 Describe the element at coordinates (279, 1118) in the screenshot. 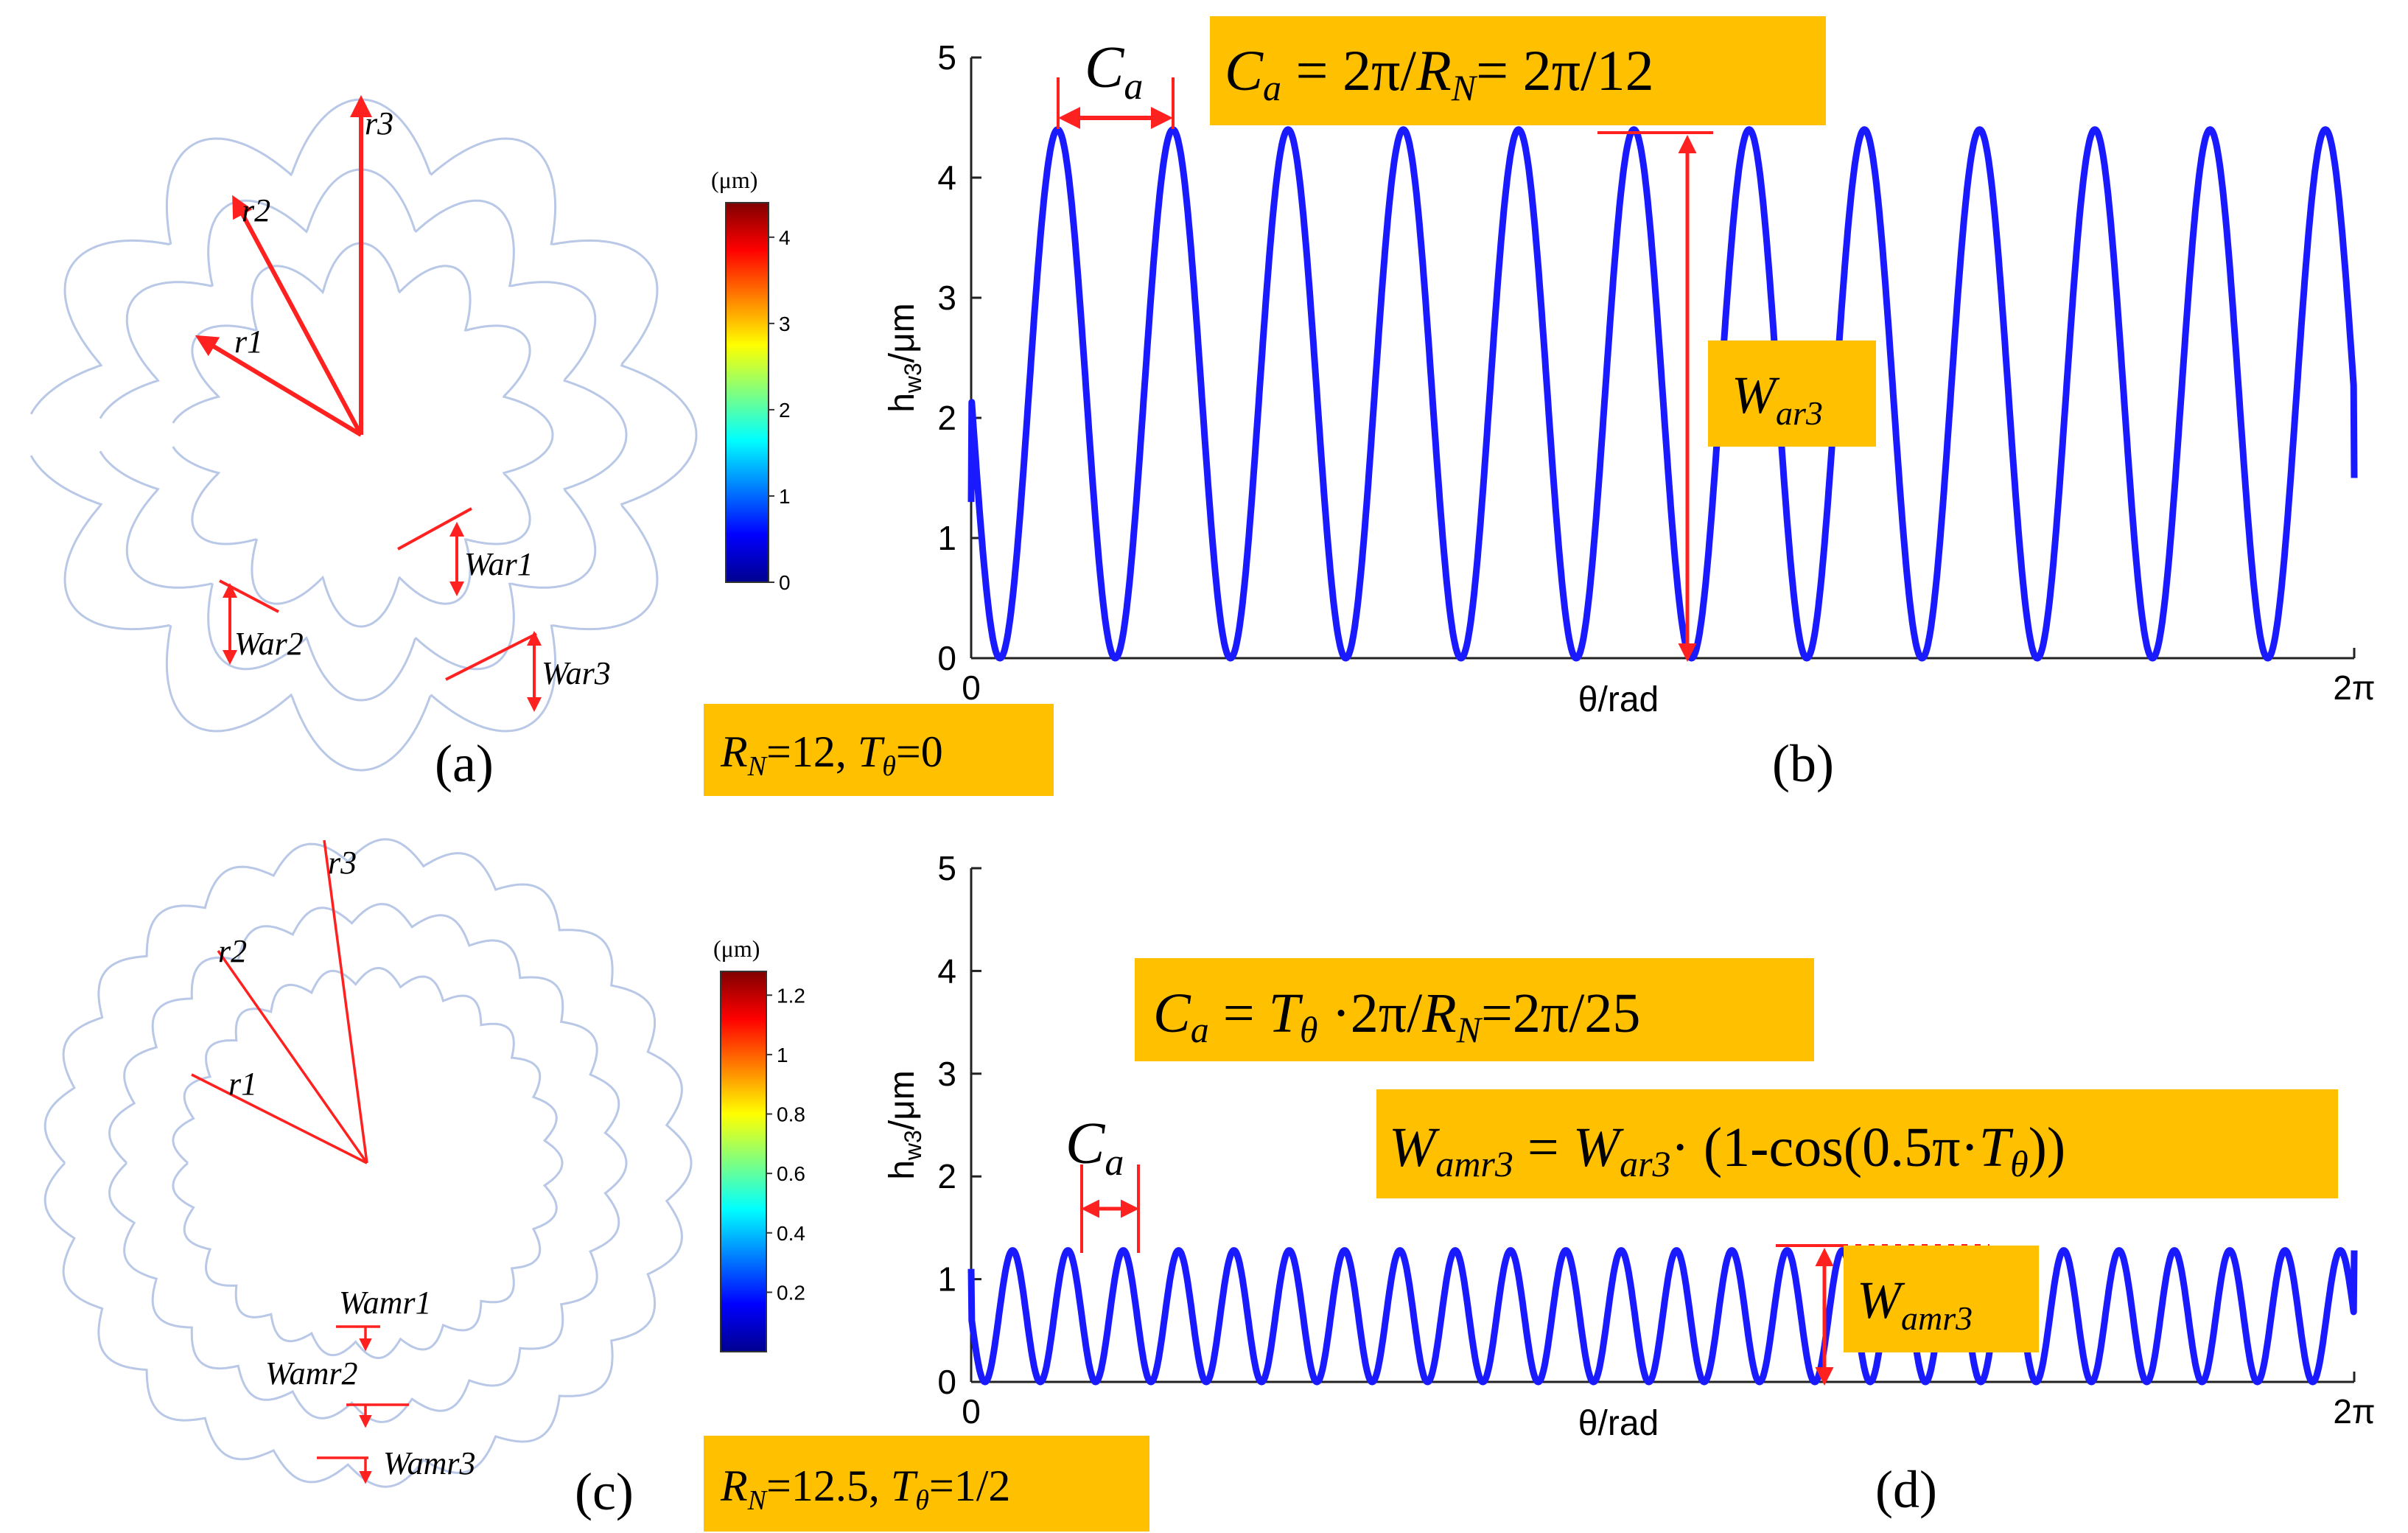

I see `r1-line-c` at that location.